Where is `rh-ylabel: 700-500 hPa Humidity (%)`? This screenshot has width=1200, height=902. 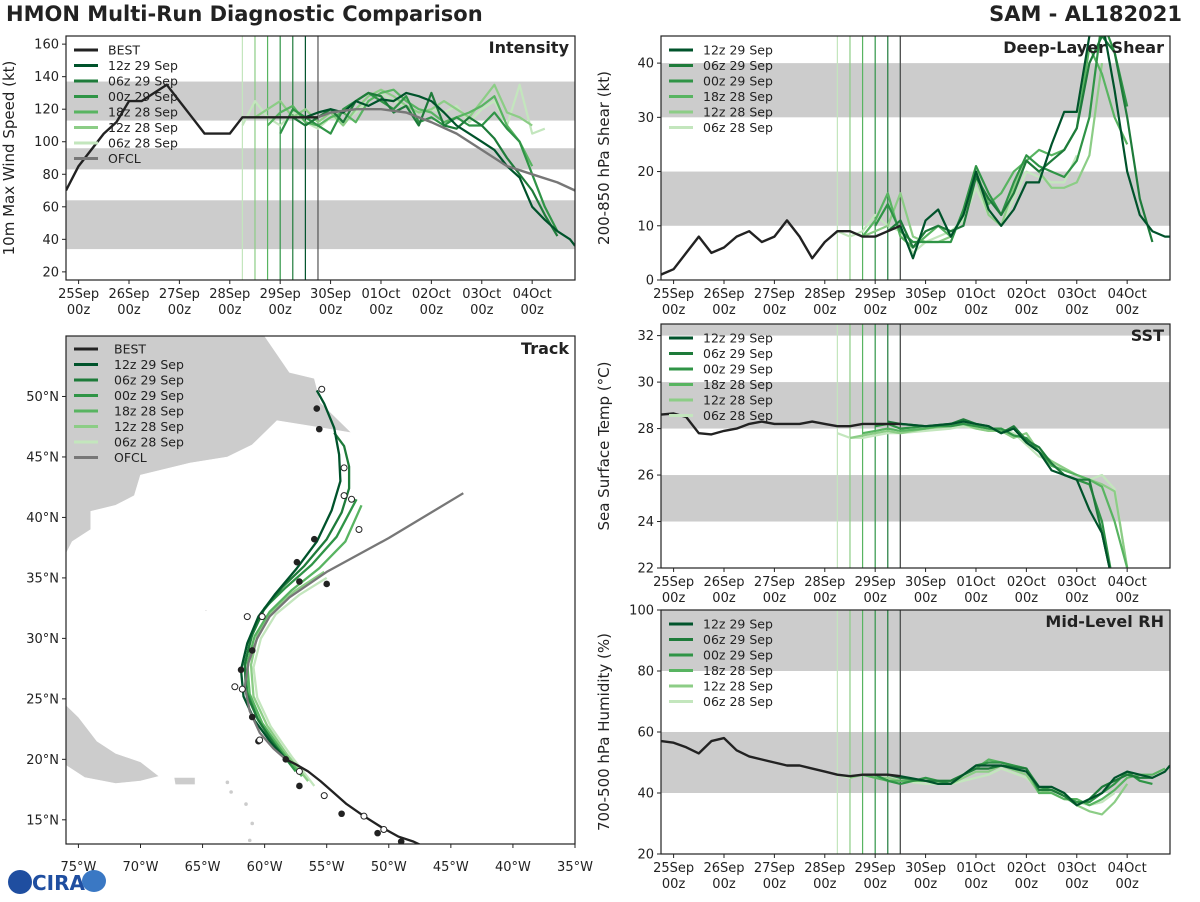 rh-ylabel: 700-500 hPa Humidity (%) is located at coordinates (604, 732).